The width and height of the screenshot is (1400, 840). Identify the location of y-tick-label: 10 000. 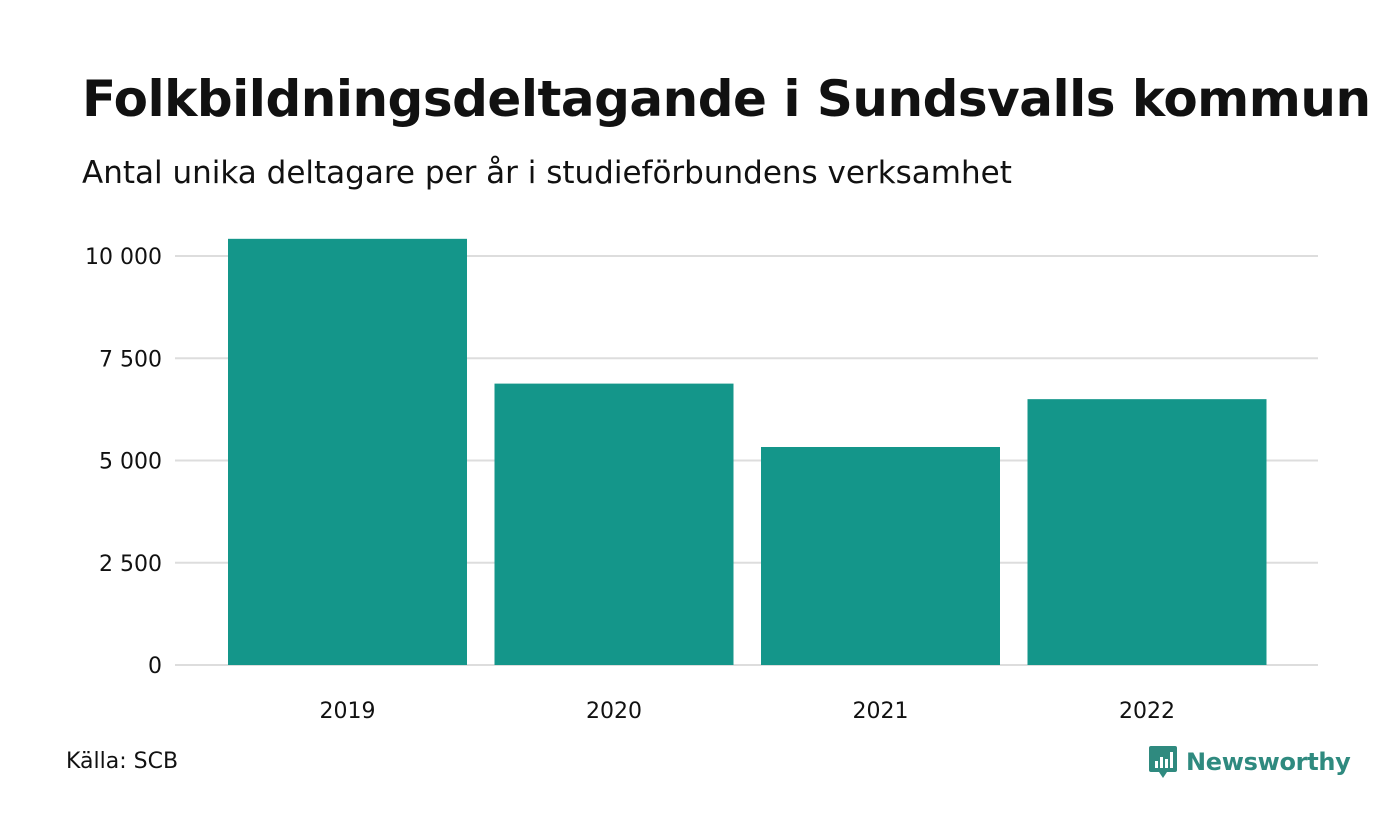
(123, 257).